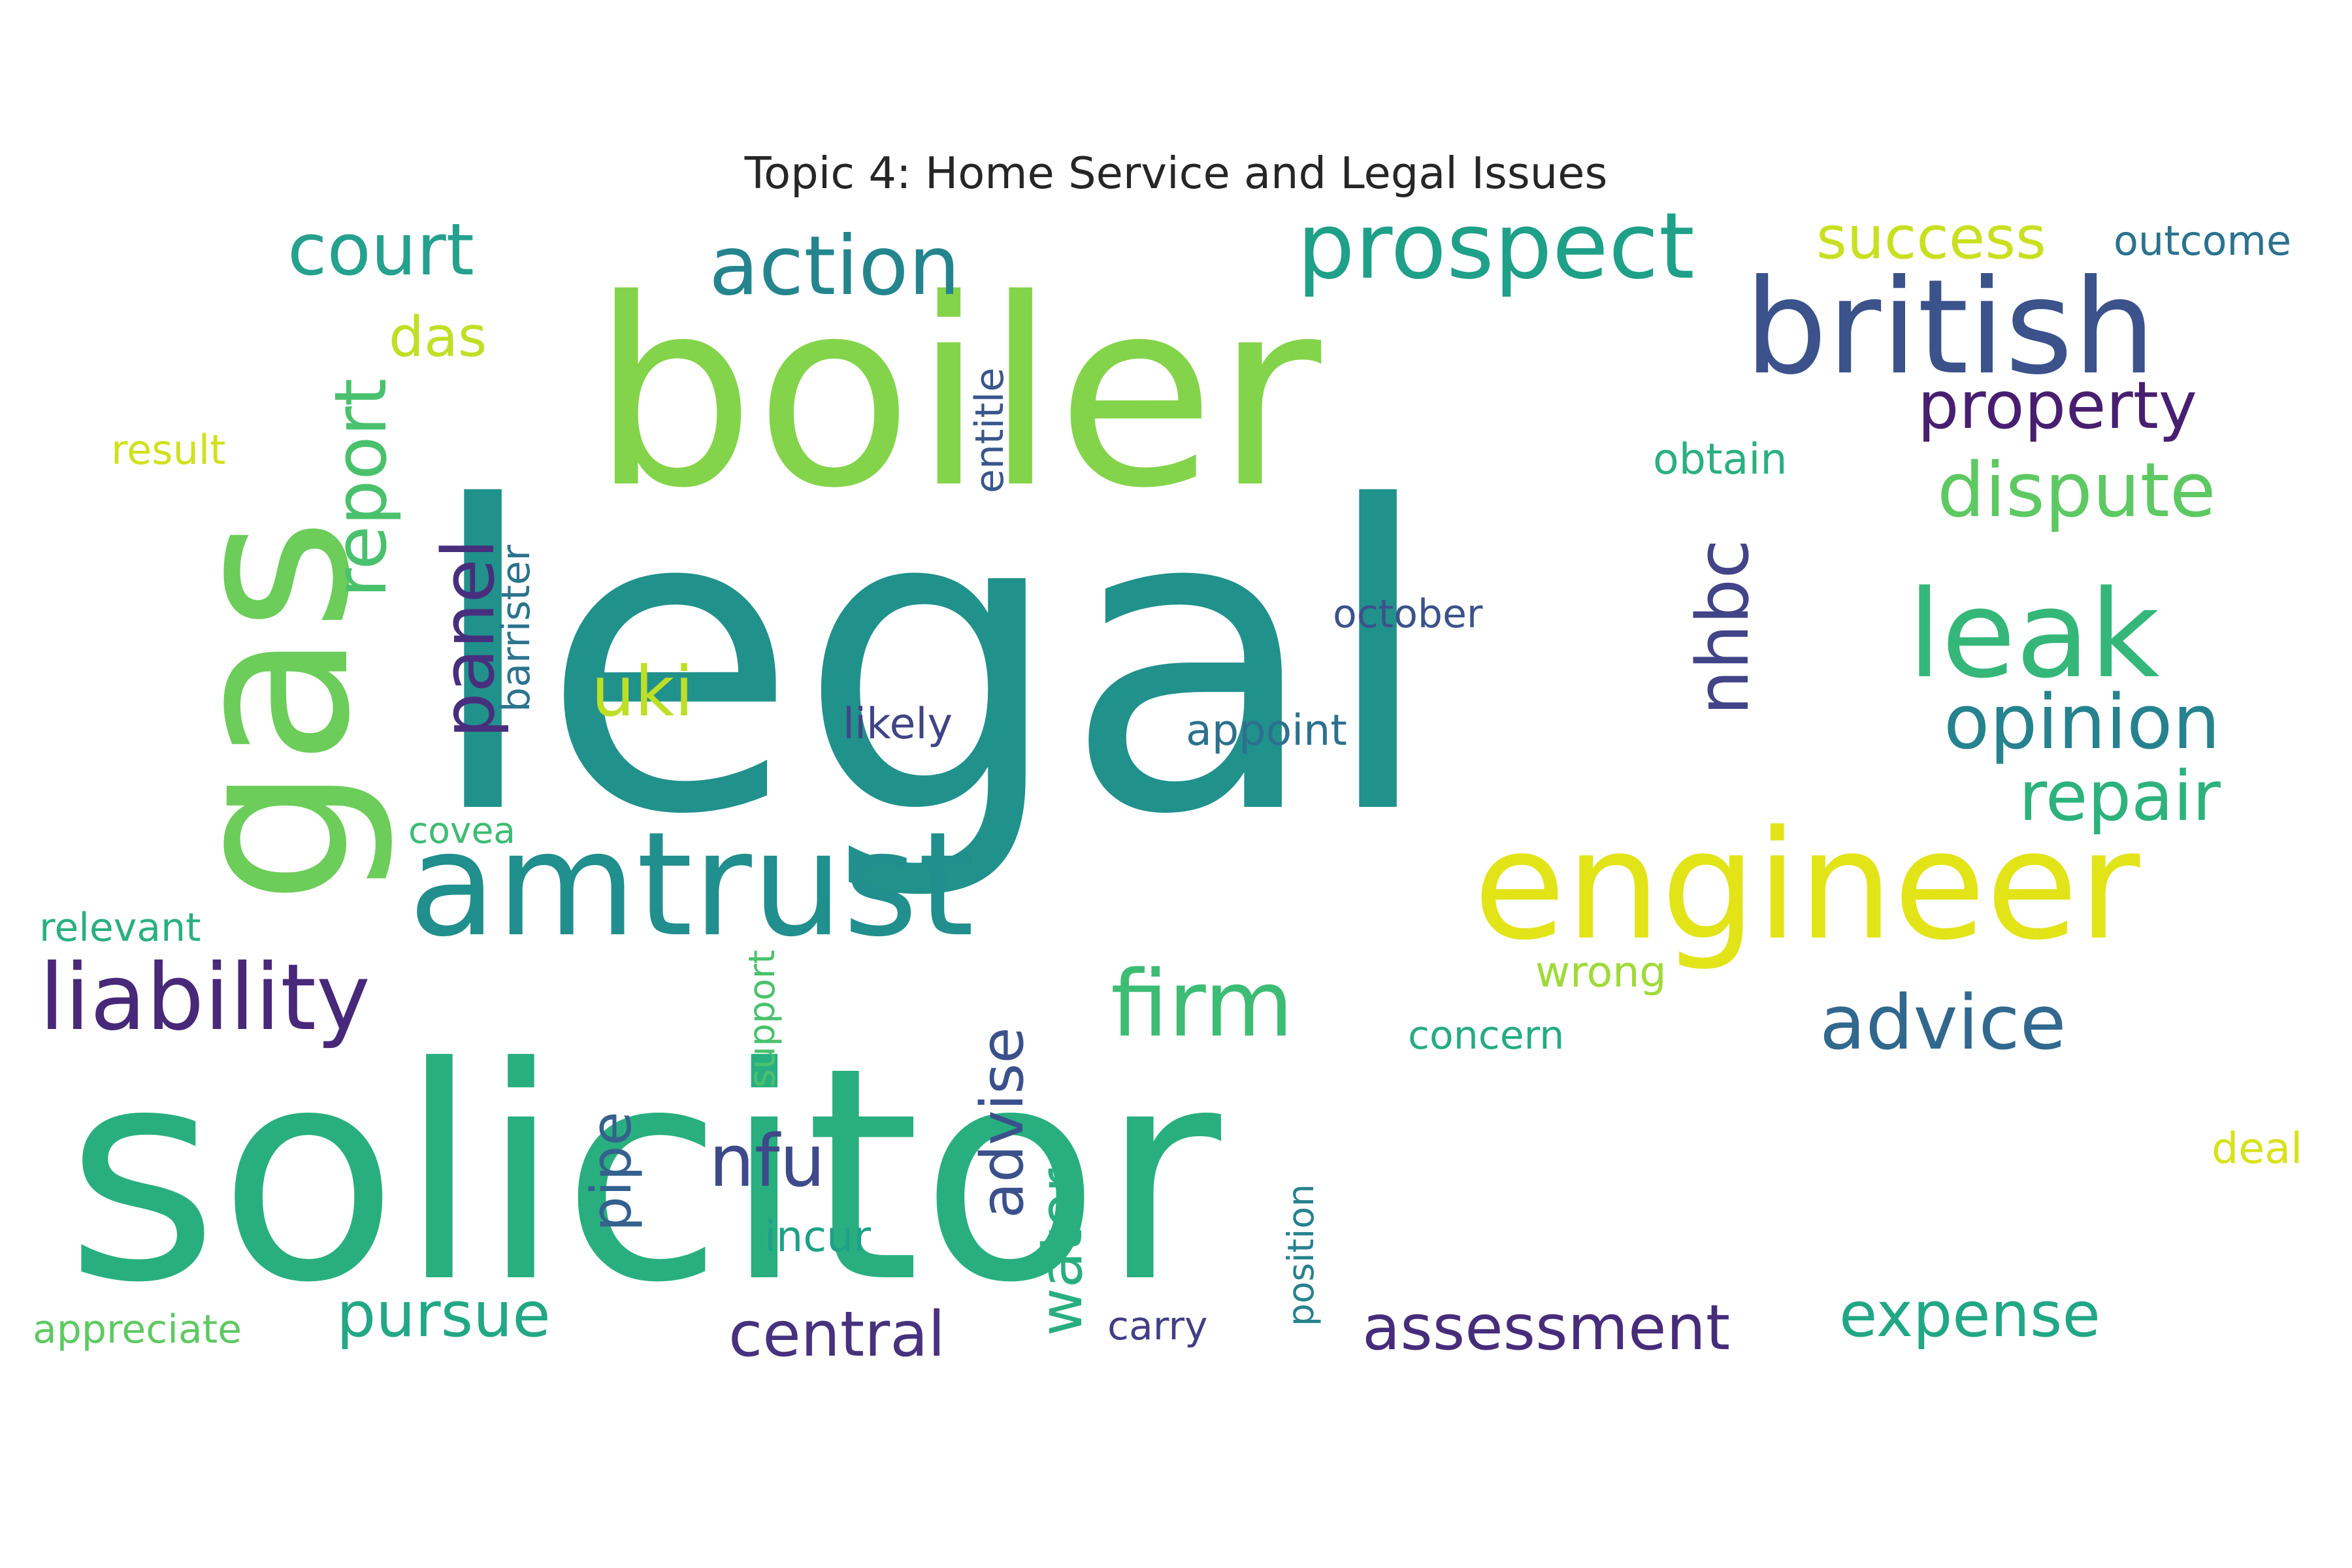  I want to click on word-obtain: obtain, so click(1720, 459).